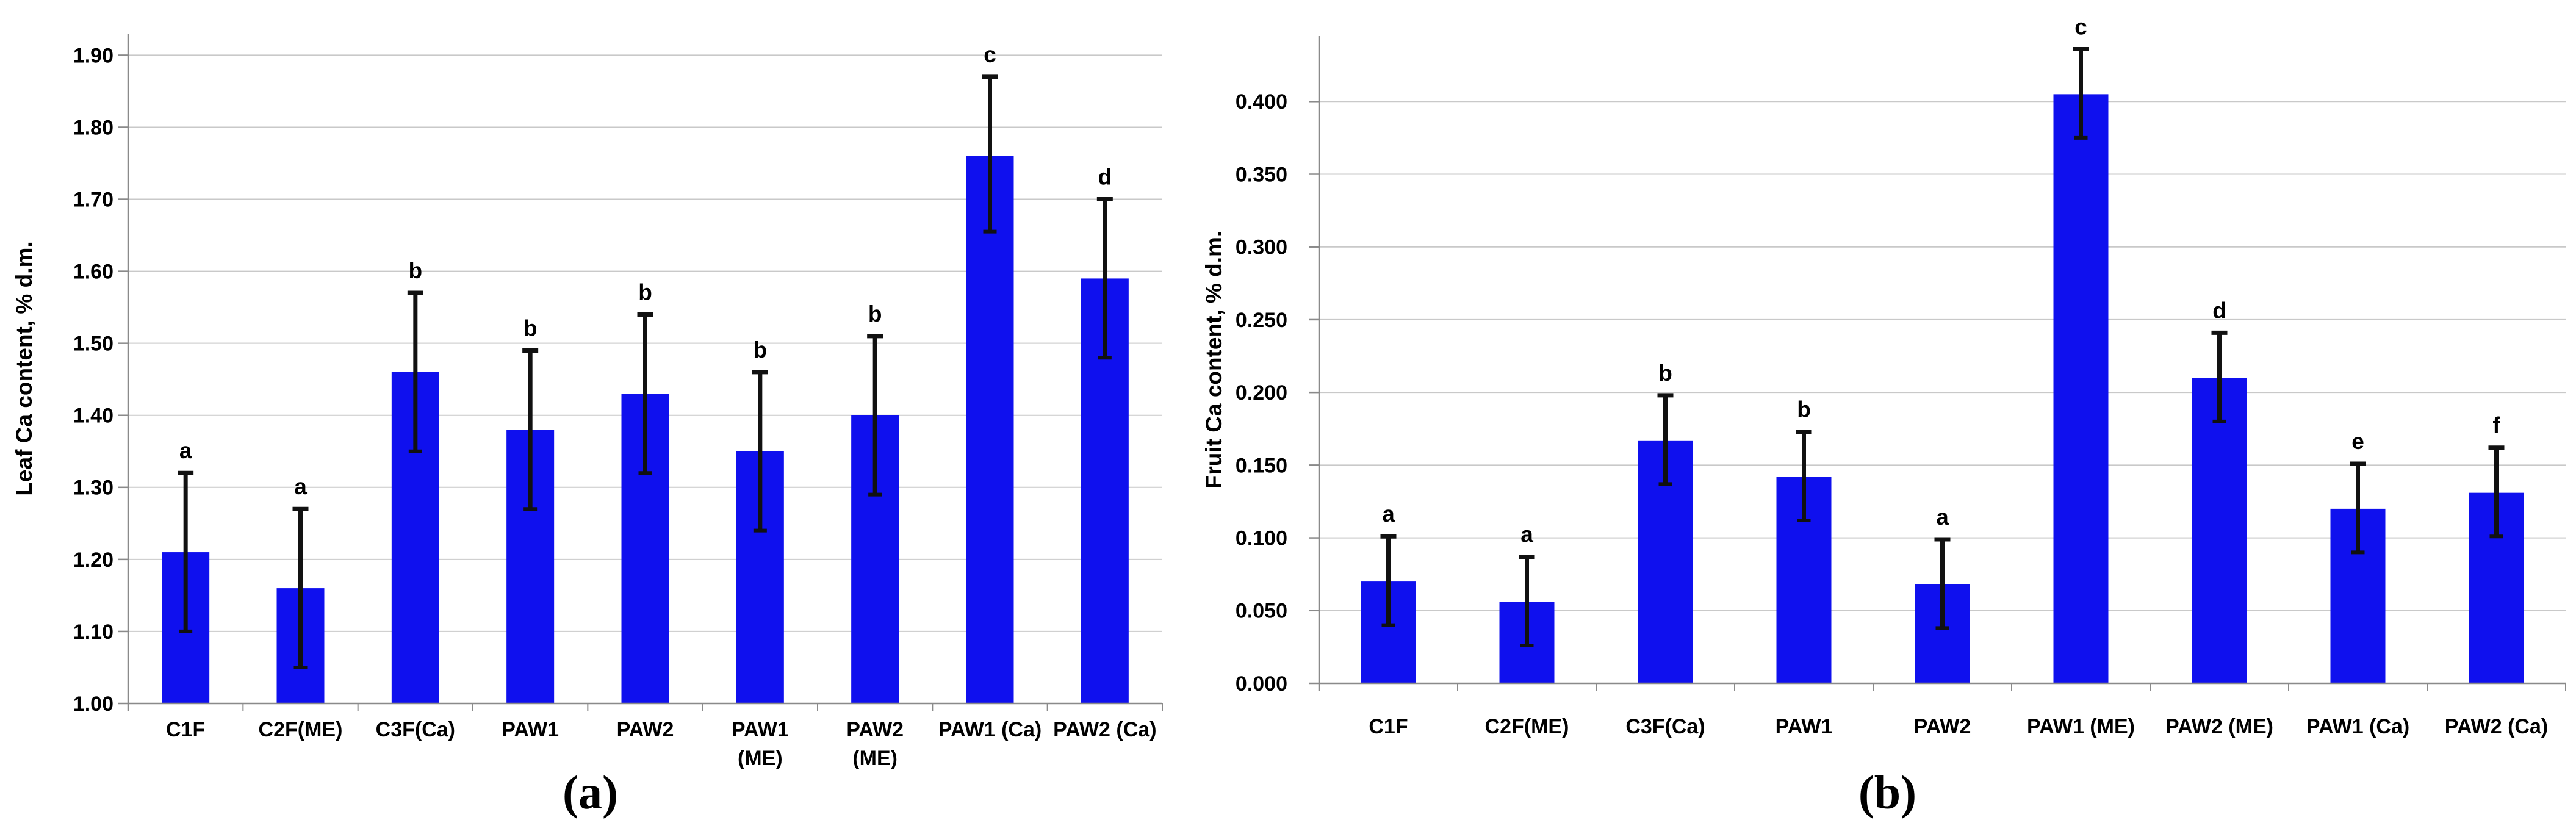 The image size is (2576, 820). Describe the element at coordinates (93, 199) in the screenshot. I see `y-tick-label: 1.70` at that location.